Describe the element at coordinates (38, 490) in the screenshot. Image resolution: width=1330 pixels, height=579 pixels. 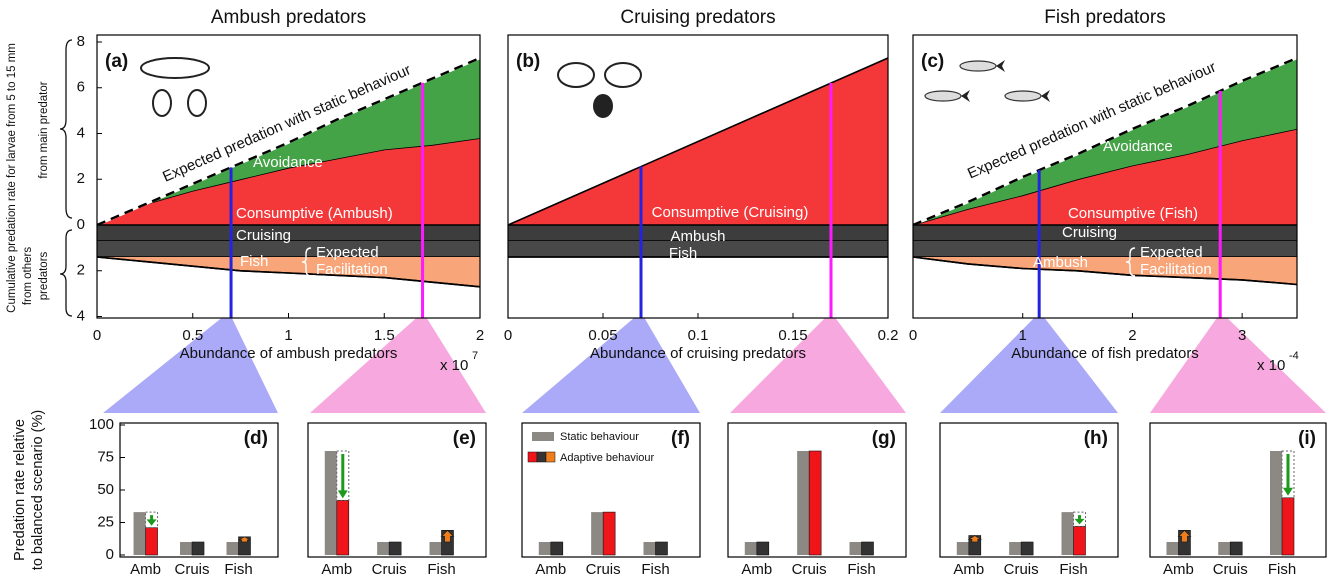
I see `y-axis-label: to balanced scenario (%)` at that location.